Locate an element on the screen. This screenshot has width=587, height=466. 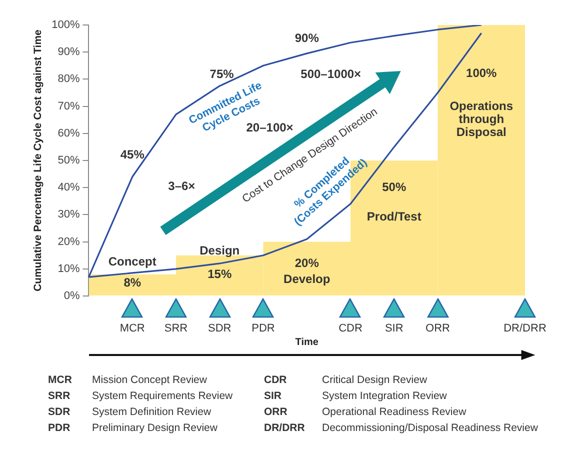
x-tick-label: CDR is located at coordinates (350, 328).